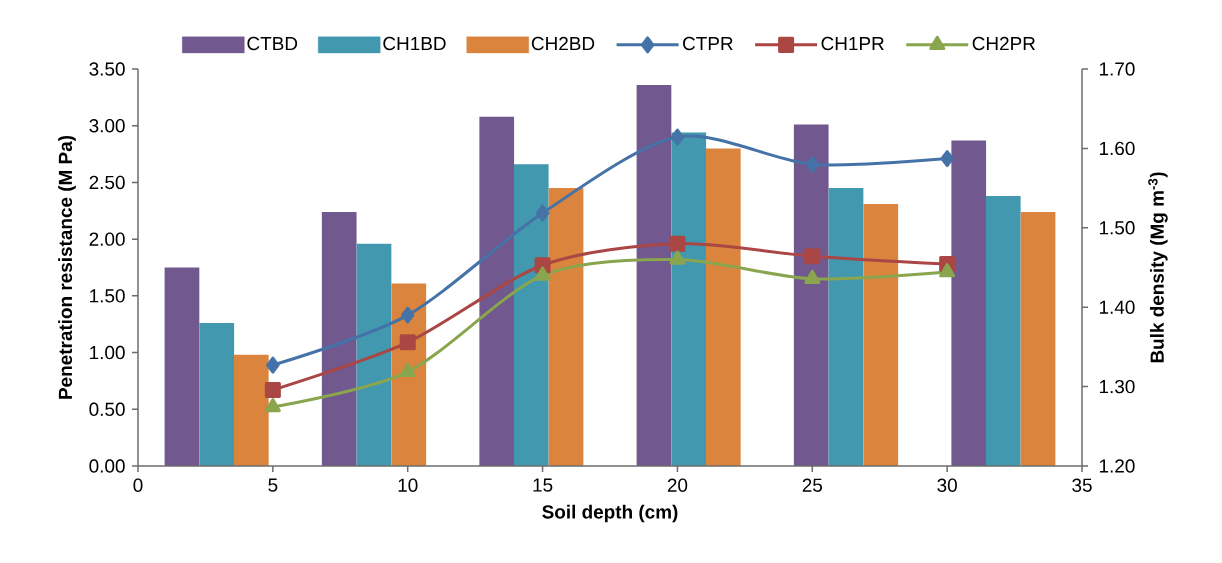 The height and width of the screenshot is (563, 1222). Describe the element at coordinates (1117, 466) in the screenshot. I see `y2-tick-label: 1.20` at that location.